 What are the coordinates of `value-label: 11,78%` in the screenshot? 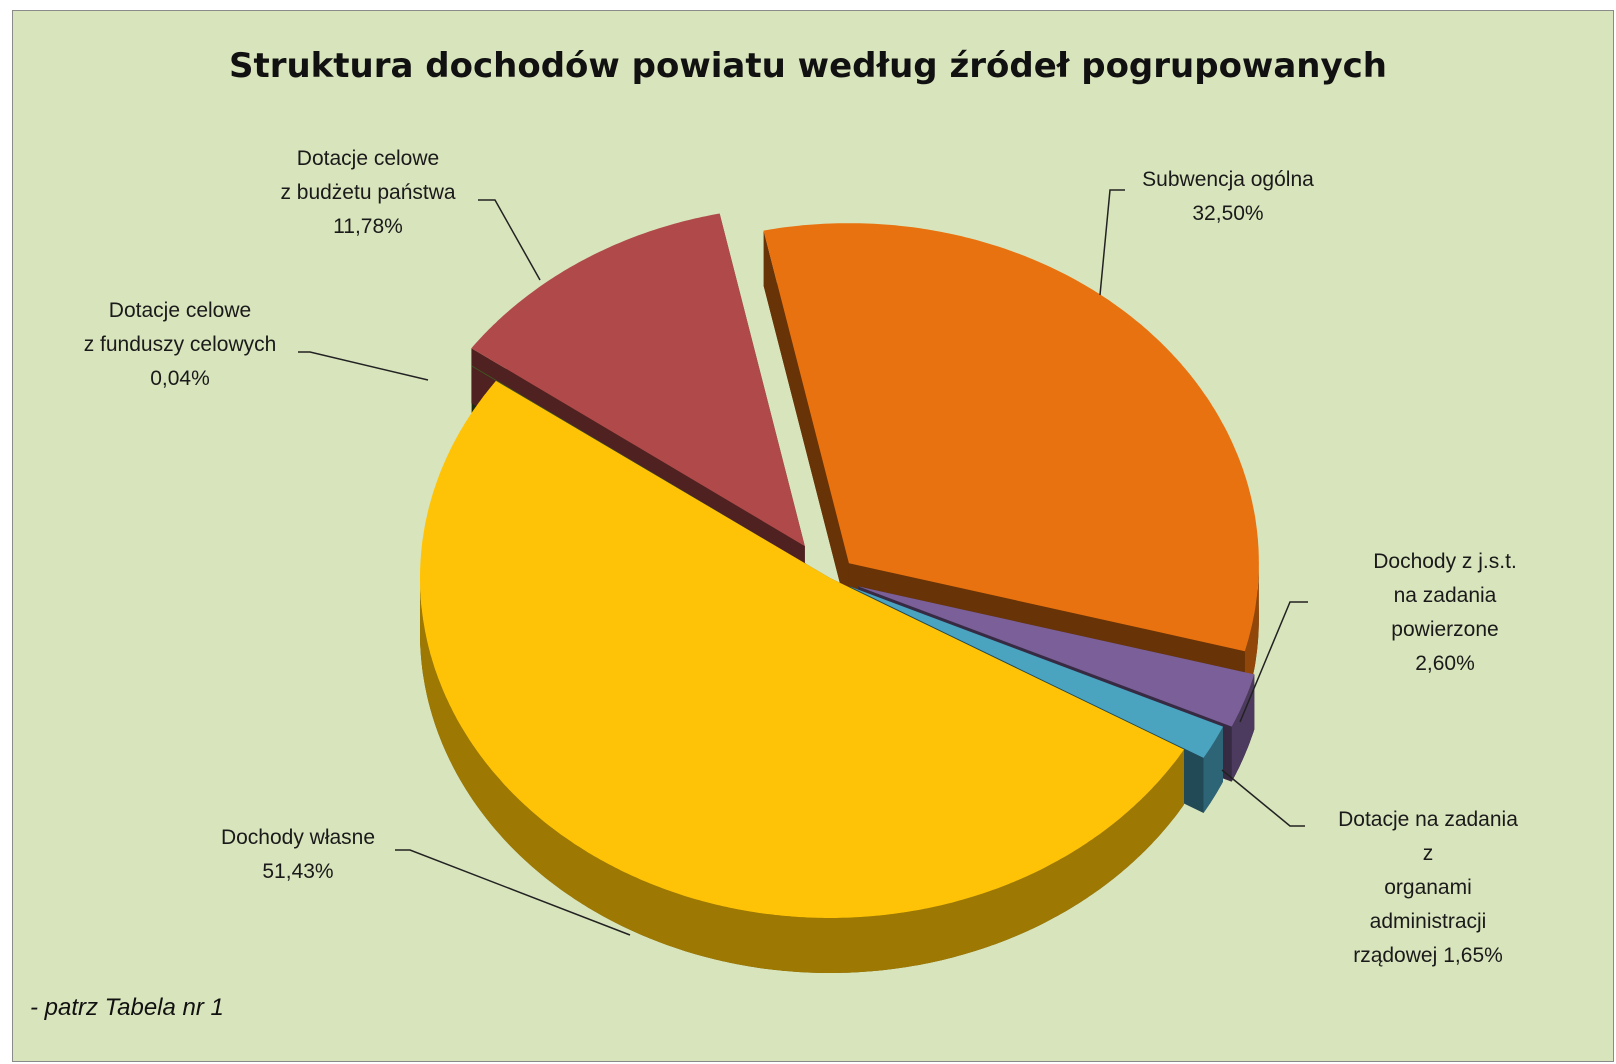 It's located at (368, 226).